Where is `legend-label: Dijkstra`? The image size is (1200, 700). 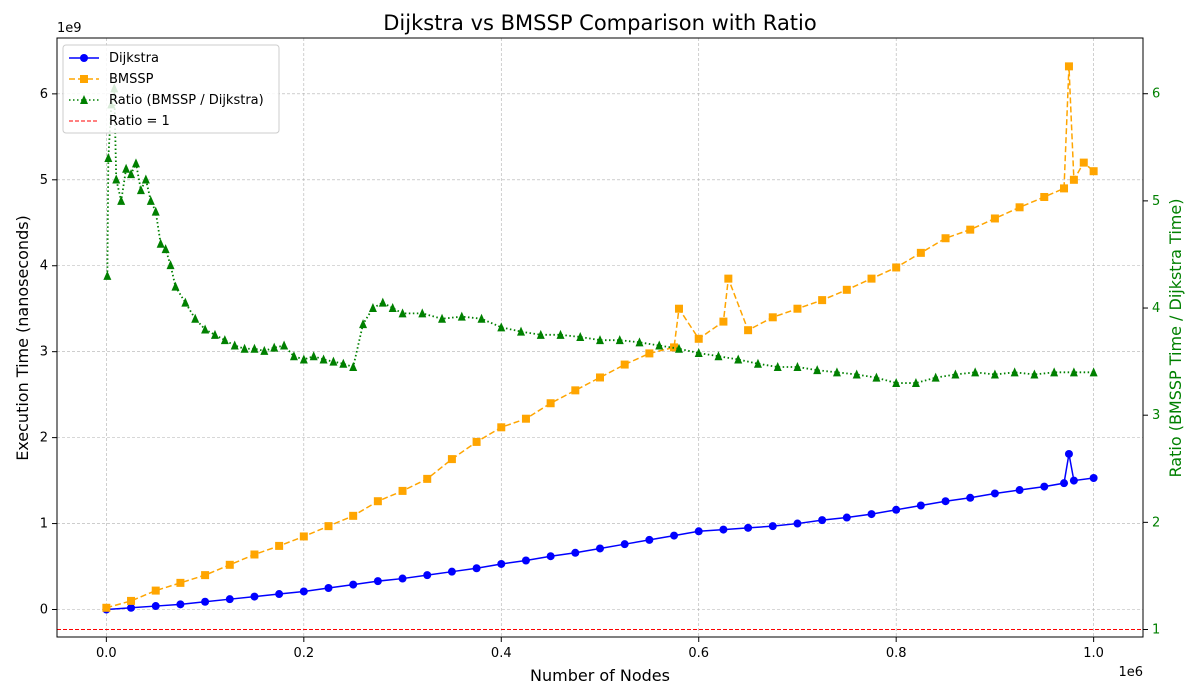 legend-label: Dijkstra is located at coordinates (134, 58).